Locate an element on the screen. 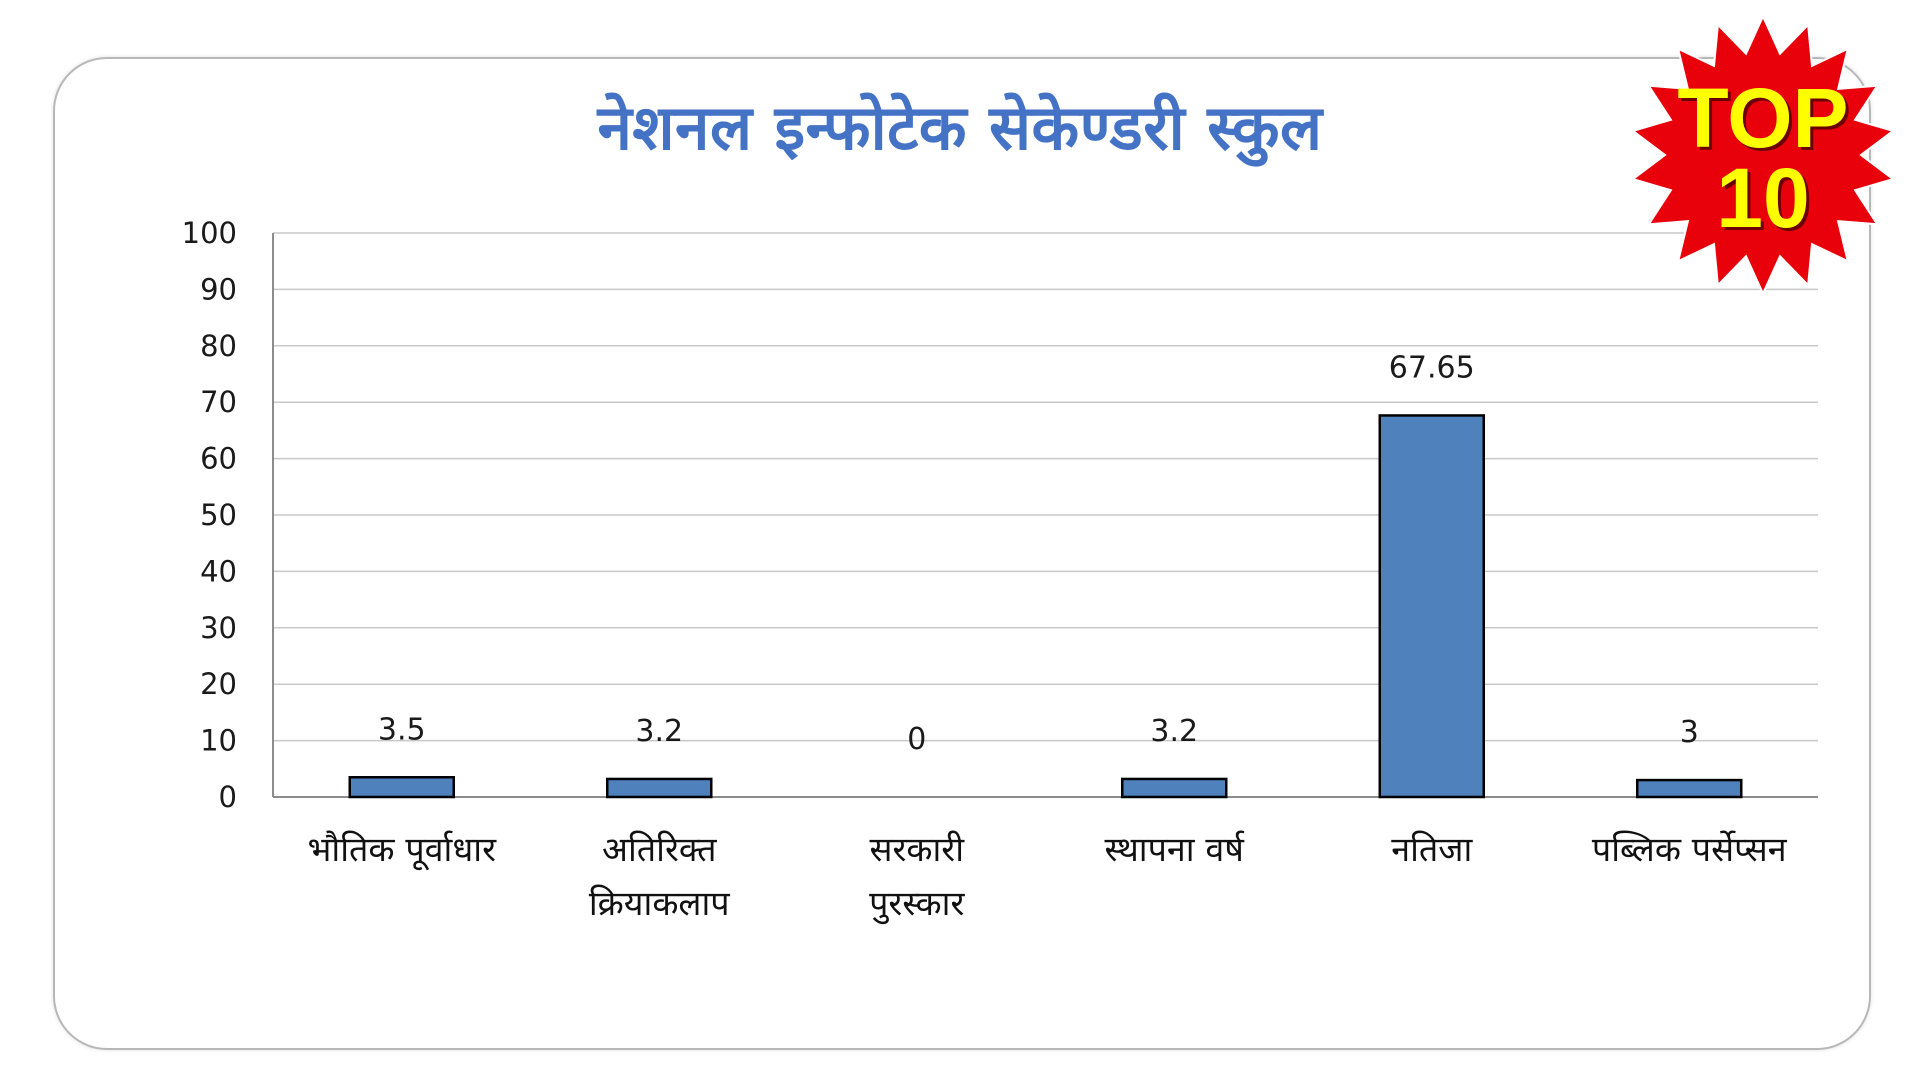 The height and width of the screenshot is (1080, 1920). y-tick-label: 90 is located at coordinates (218, 289).